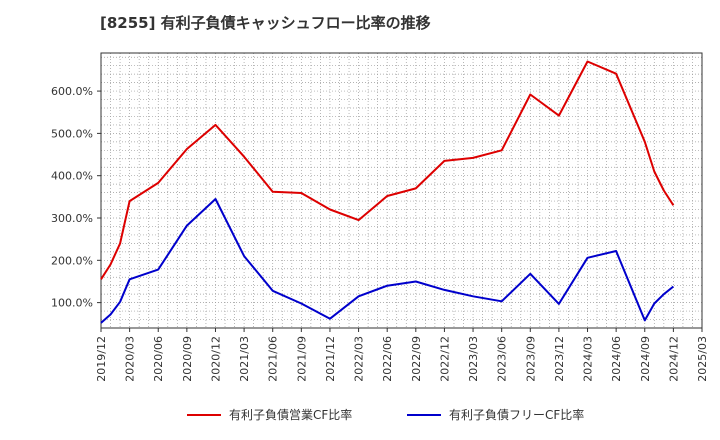  Describe the element at coordinates (516, 414) in the screenshot. I see `legend-label: 有利子負債フリーCF比率` at that location.